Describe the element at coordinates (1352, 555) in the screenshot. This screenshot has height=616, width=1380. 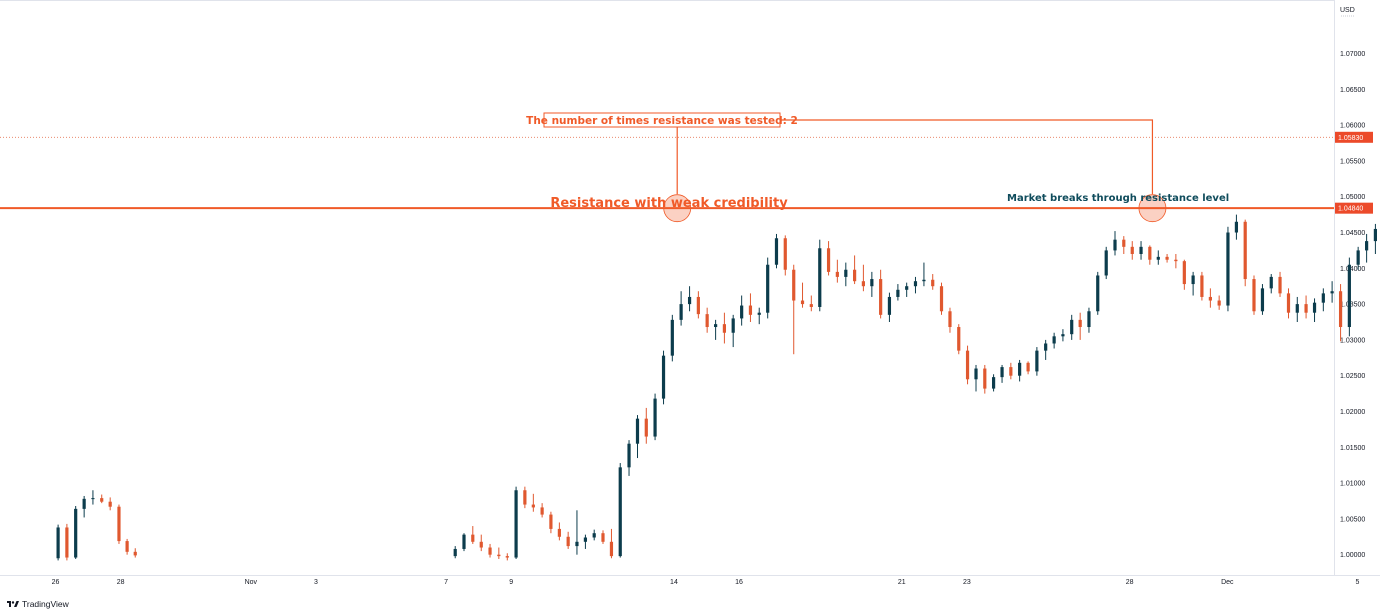
I see `y-tick-label: 1.00000` at that location.